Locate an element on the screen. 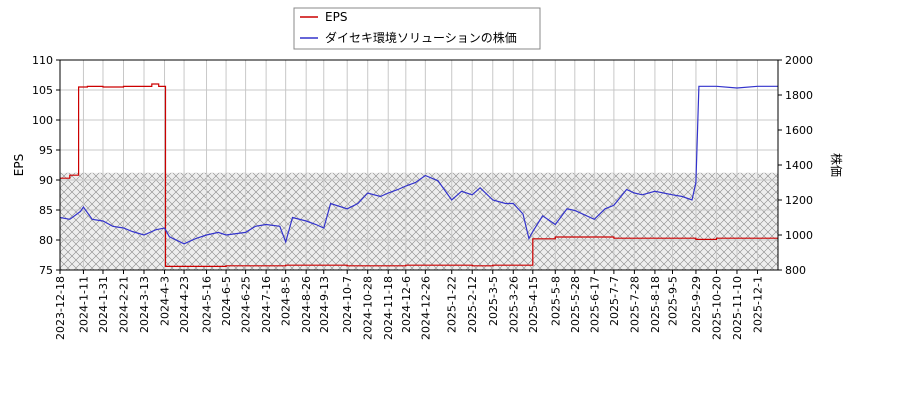  right-axis-title: 株価 is located at coordinates (836, 165).